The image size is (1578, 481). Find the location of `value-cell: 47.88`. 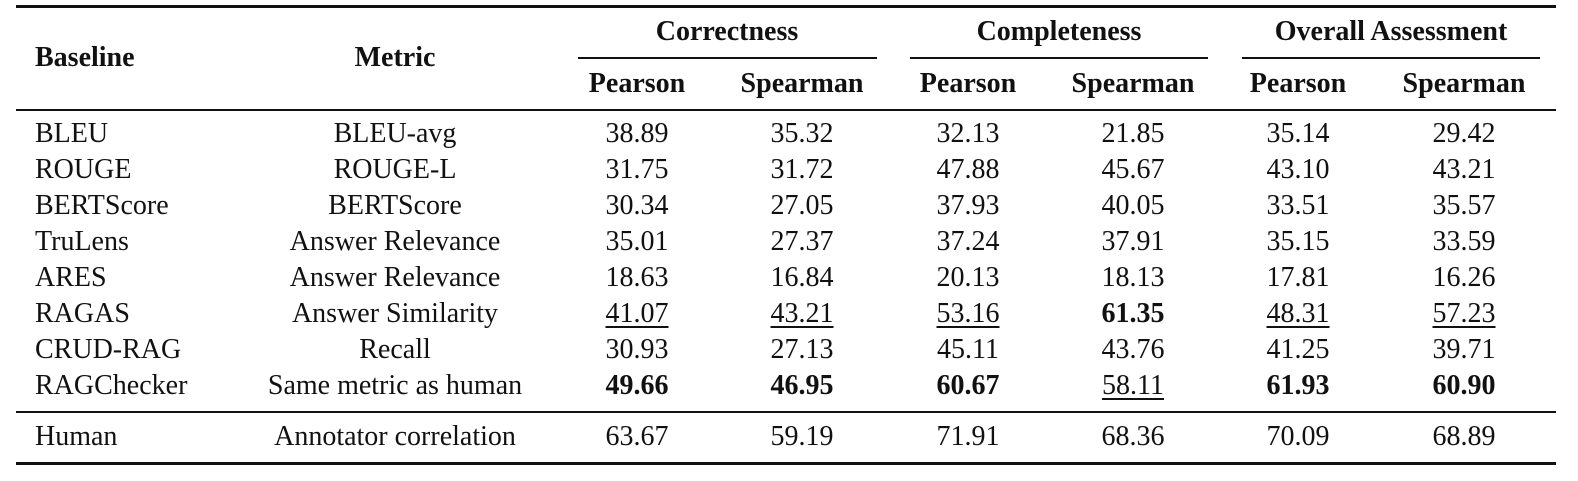

value-cell: 47.88 is located at coordinates (968, 169).